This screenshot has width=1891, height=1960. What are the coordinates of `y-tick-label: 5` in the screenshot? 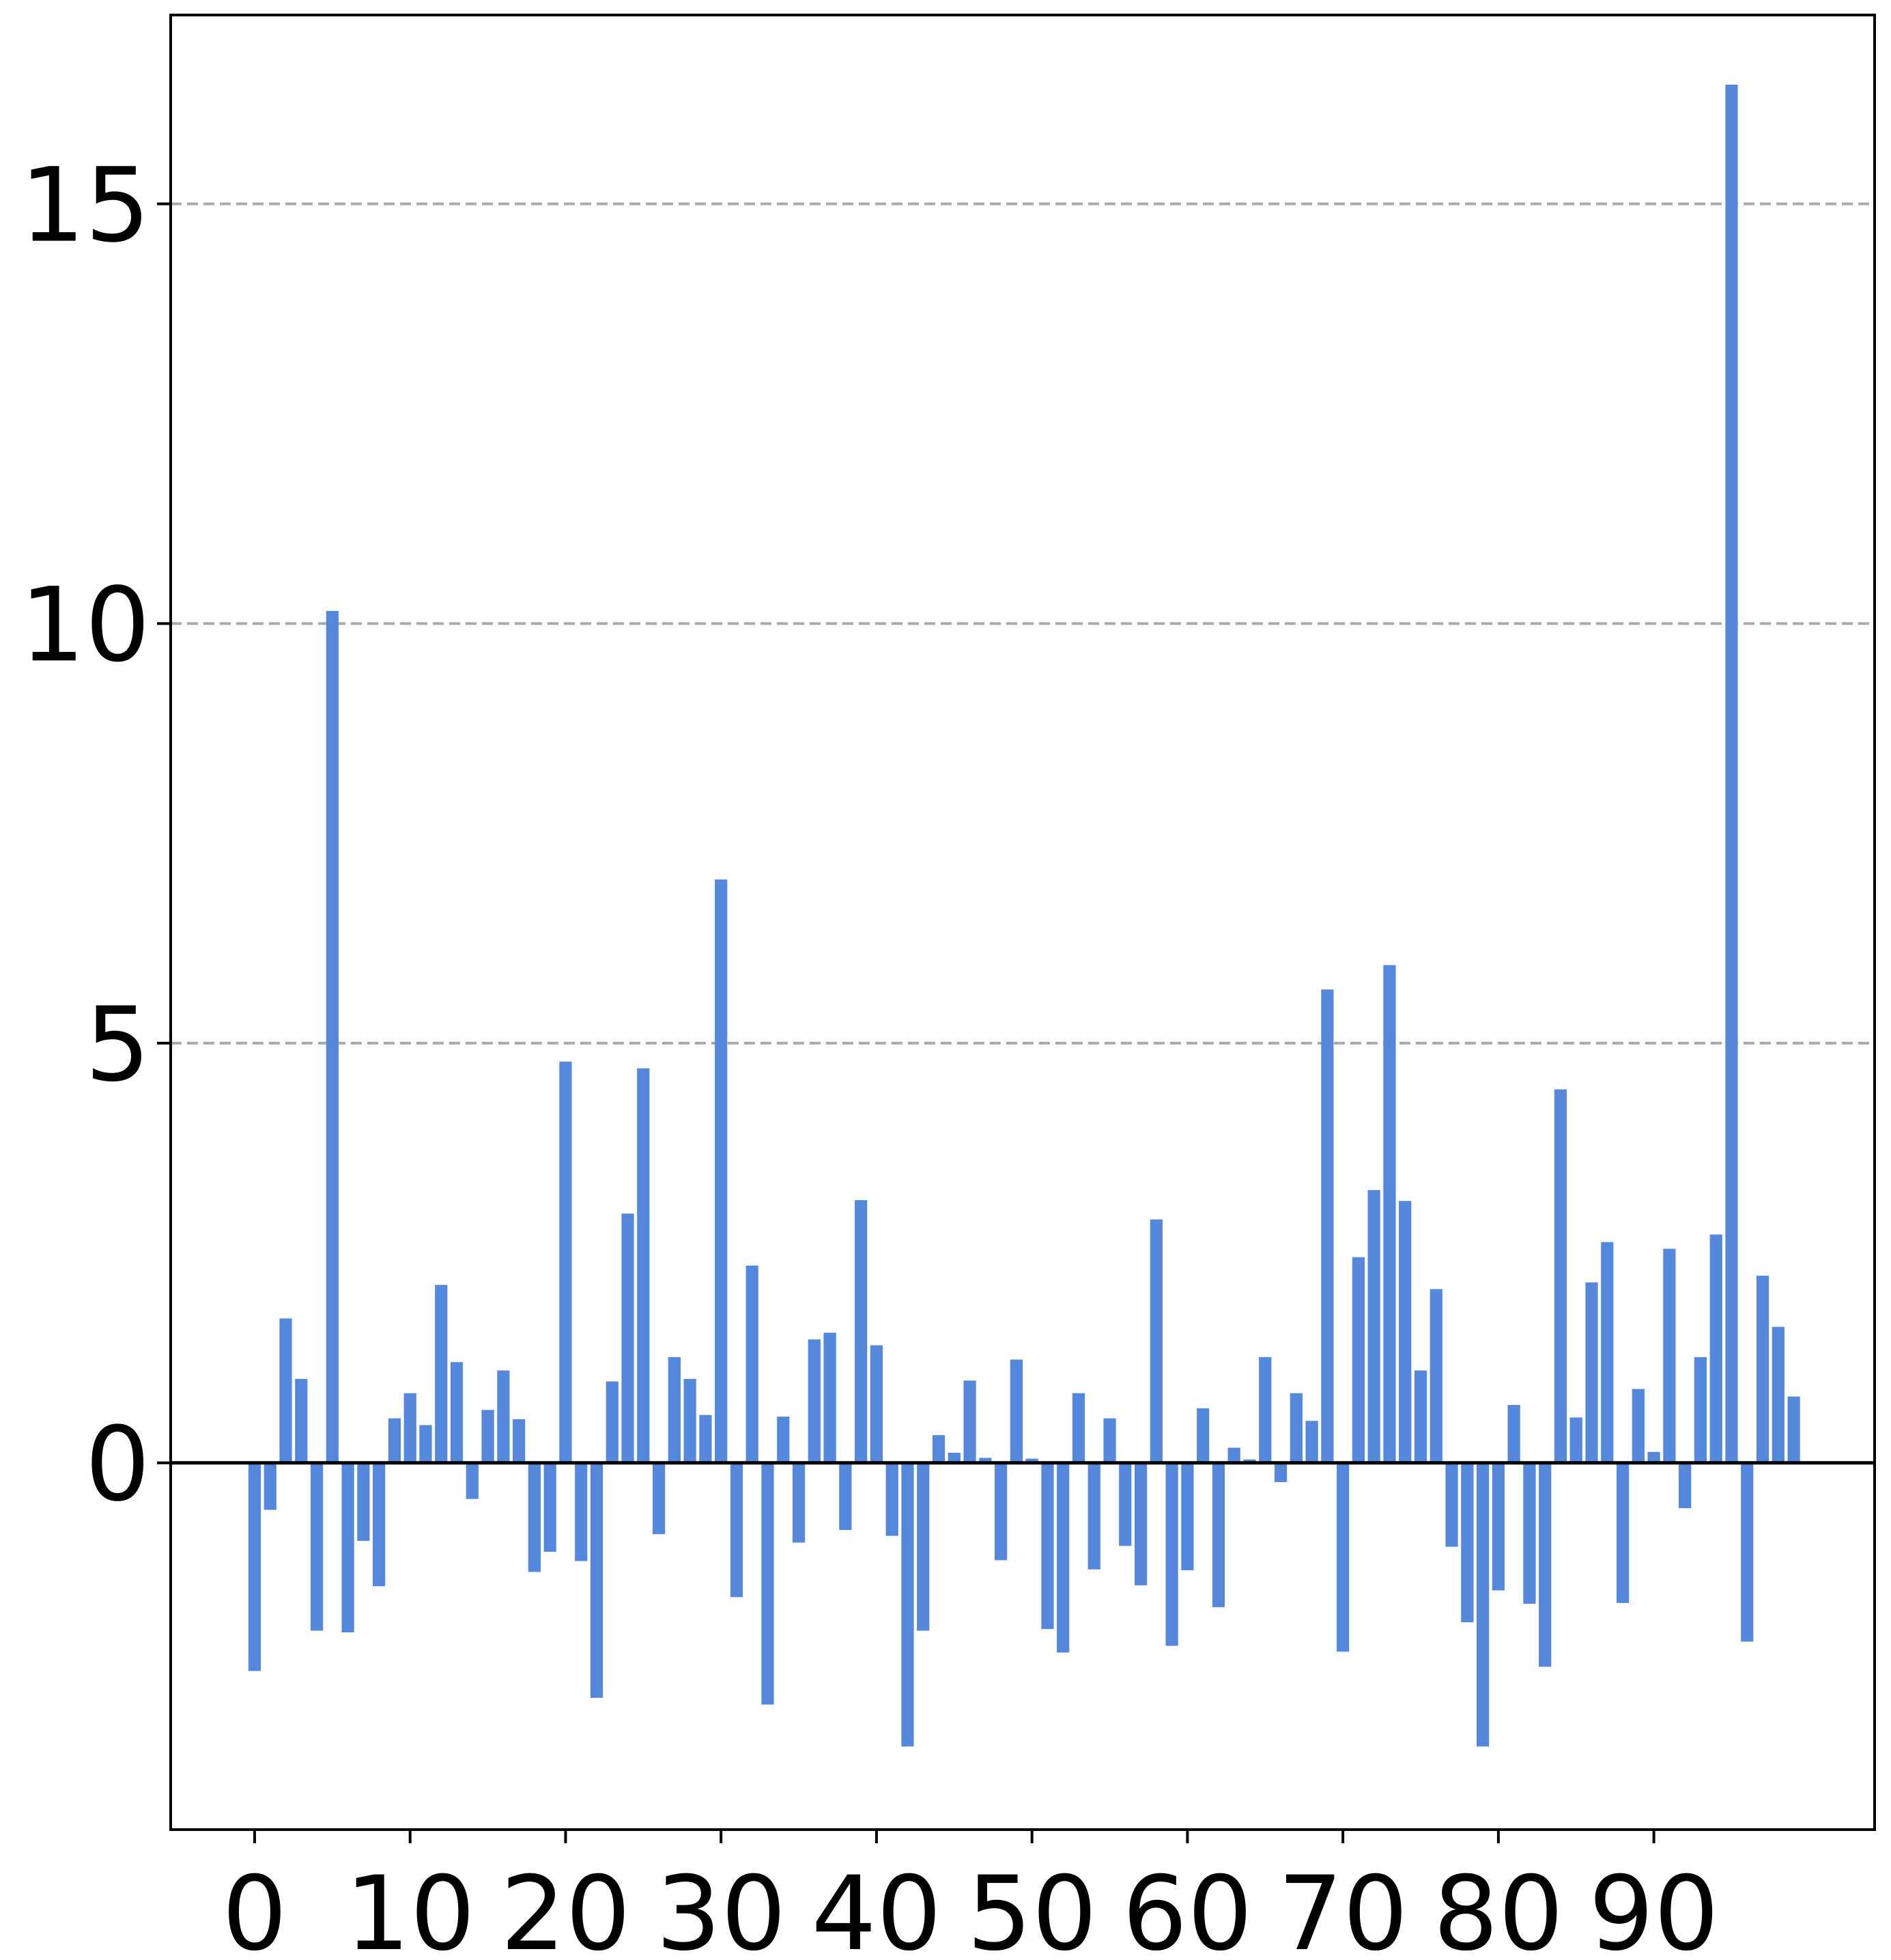 It's located at (117, 1045).